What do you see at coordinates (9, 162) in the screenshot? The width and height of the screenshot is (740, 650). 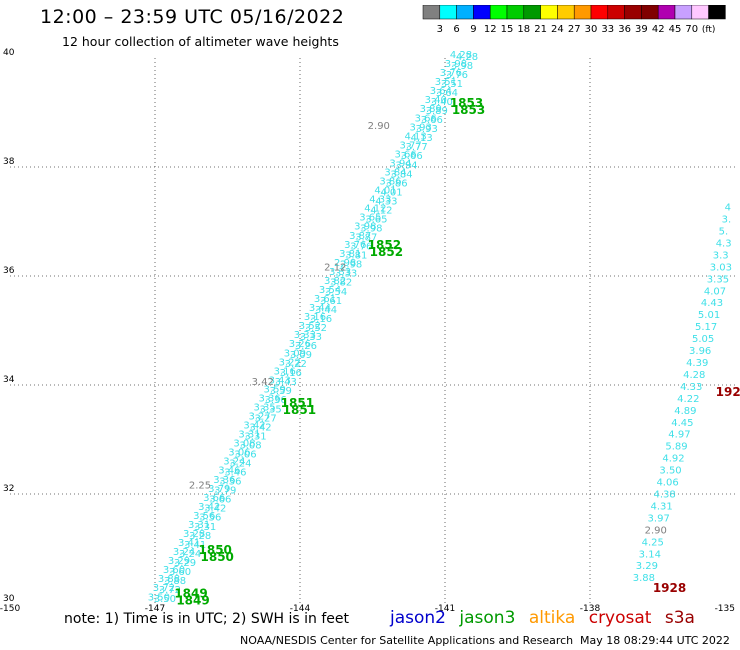 I see `latitude-tick-label: 38` at bounding box center [9, 162].